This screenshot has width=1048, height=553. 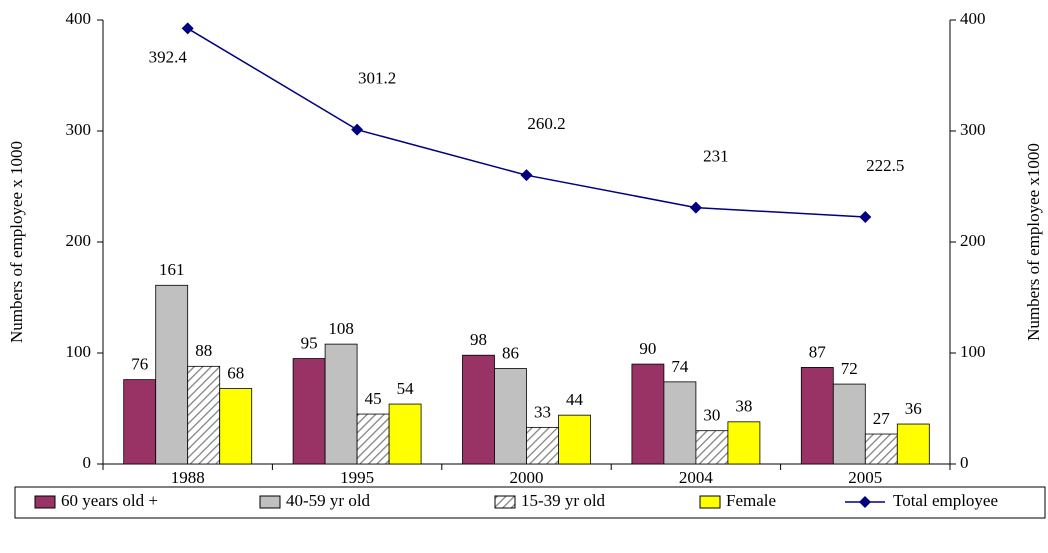 I want to click on data-label: 86, so click(x=510, y=352).